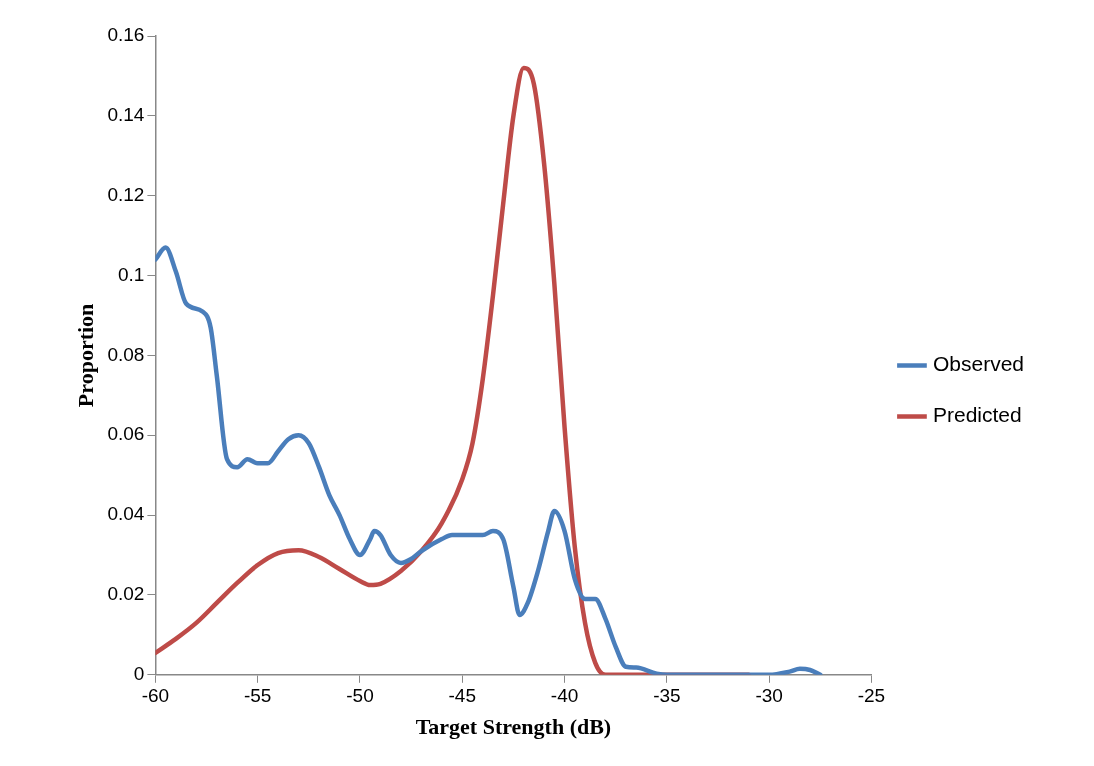  Describe the element at coordinates (131, 274) in the screenshot. I see `y-tick-label: 0.1` at that location.